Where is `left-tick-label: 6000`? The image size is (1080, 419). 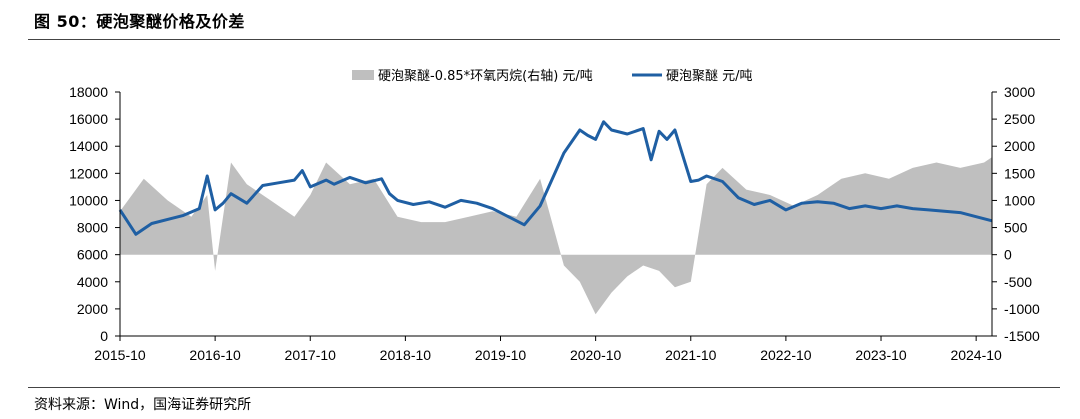
left-tick-label: 6000 is located at coordinates (92, 255).